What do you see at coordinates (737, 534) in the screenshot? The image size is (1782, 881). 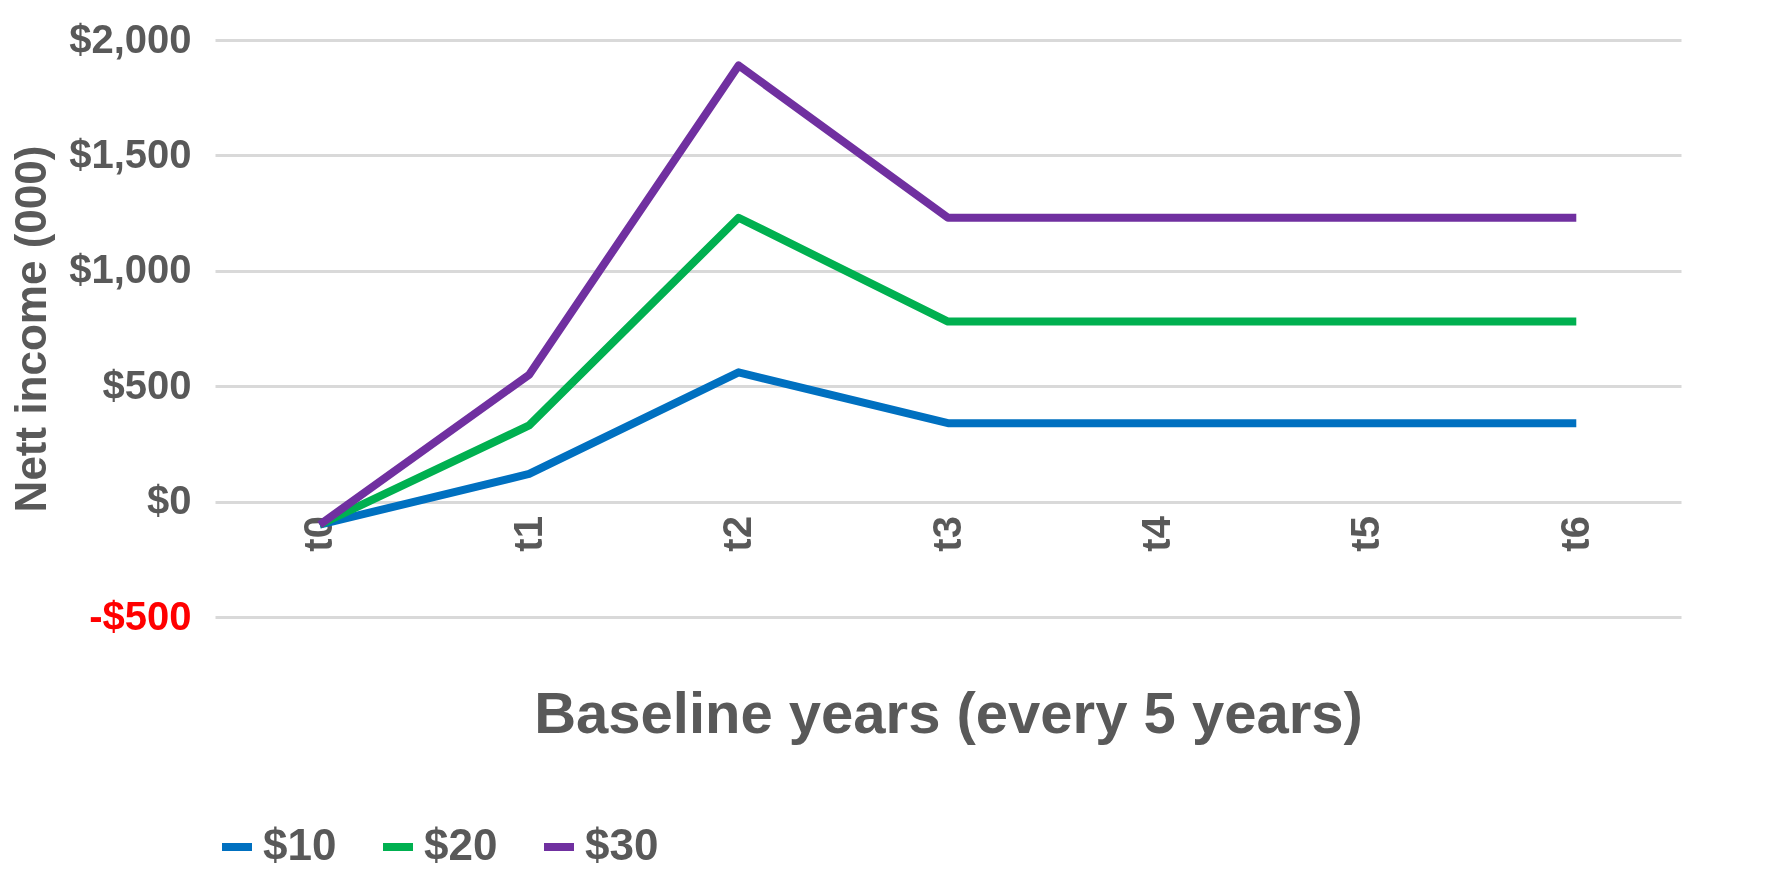 I see `x-tick-label: t2` at bounding box center [737, 534].